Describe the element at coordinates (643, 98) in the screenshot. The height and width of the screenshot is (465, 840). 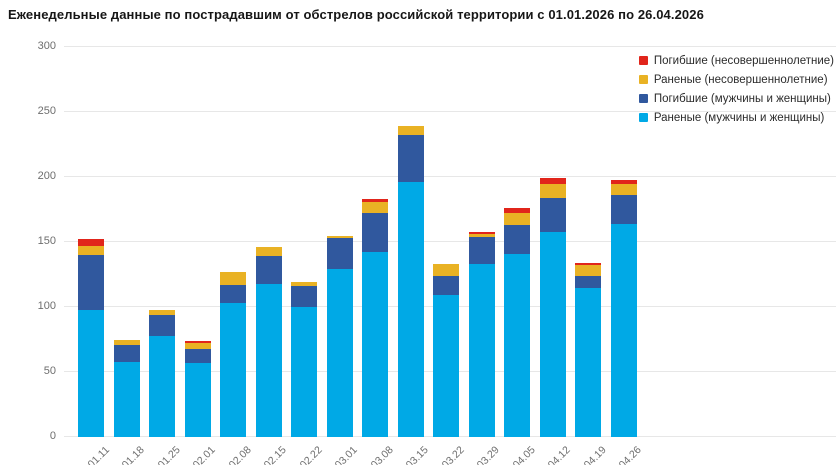
I see `legend-swatch-darkblue` at that location.